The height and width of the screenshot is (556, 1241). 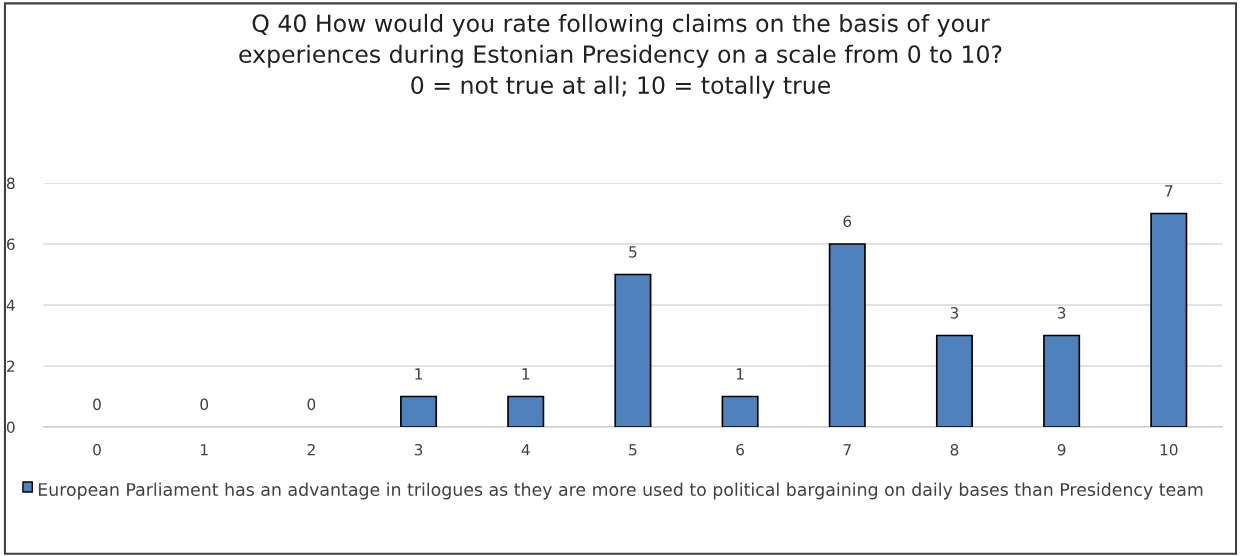 What do you see at coordinates (418, 449) in the screenshot?
I see `x-tick-label: 3` at bounding box center [418, 449].